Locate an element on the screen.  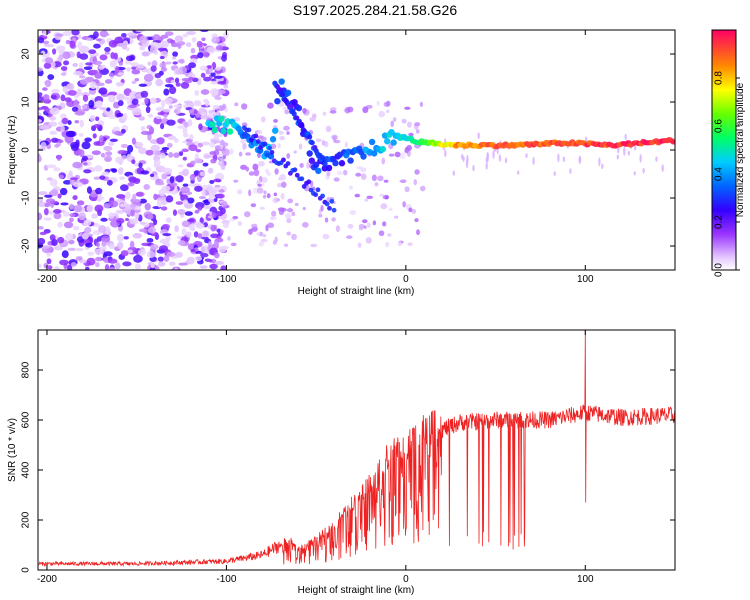
spectrogram-ytick-label: 20 is located at coordinates (26, 54).